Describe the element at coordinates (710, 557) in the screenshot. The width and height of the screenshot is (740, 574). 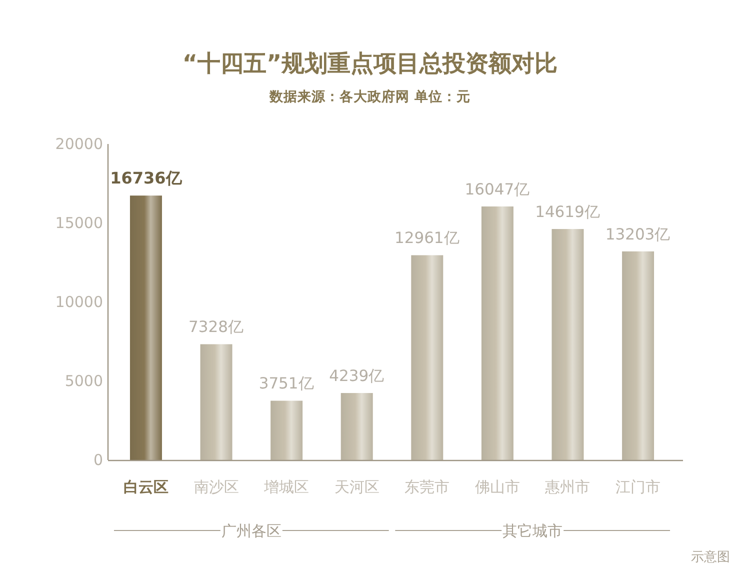
I see `text: 示意图` at that location.